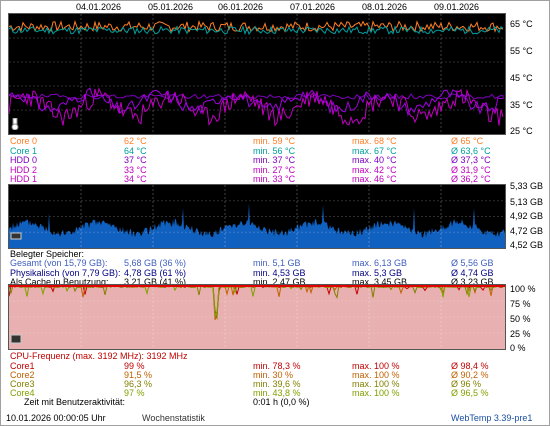  What do you see at coordinates (257, 102) in the screenshot?
I see `series-hdd1` at bounding box center [257, 102].